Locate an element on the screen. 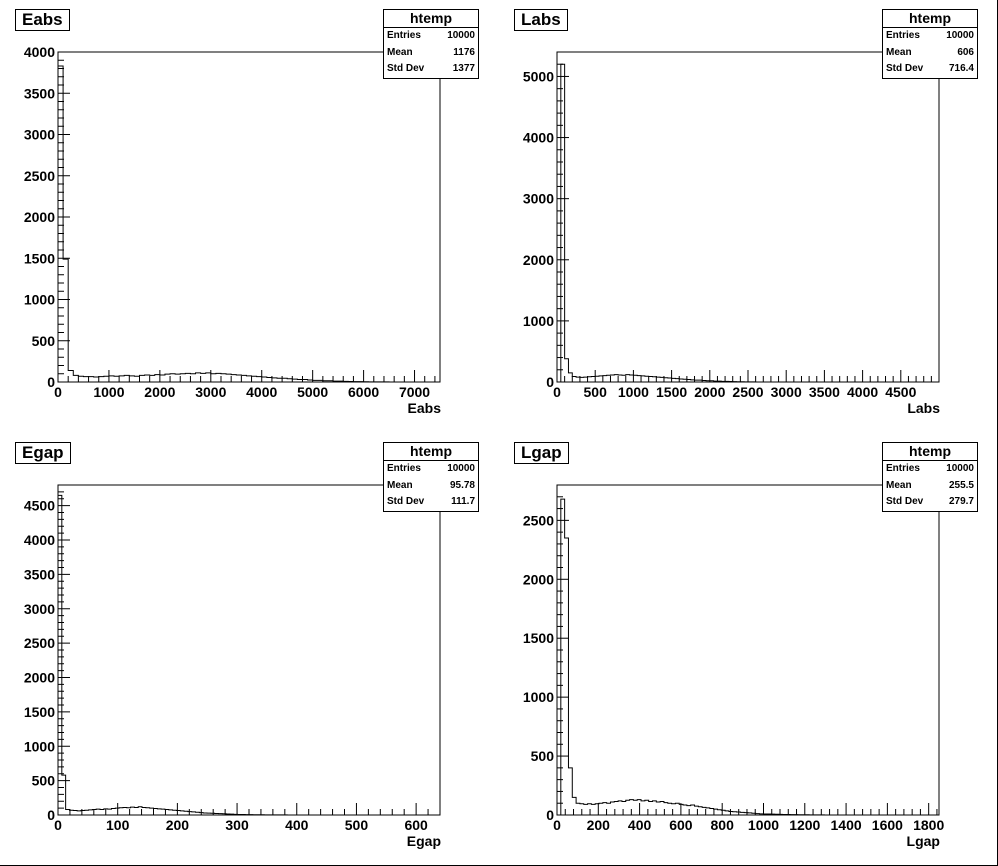  stats-row-mean: Mean 95.78 is located at coordinates (431, 486).